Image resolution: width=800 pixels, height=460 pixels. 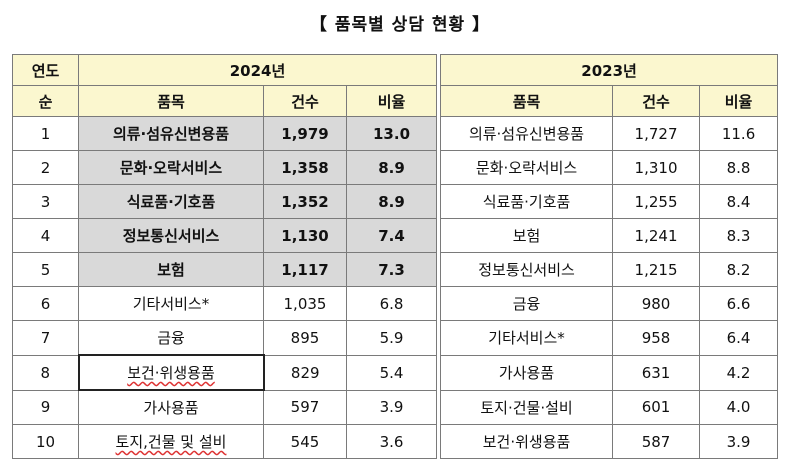 I want to click on count-2023-cell: 1,241, so click(x=656, y=235).